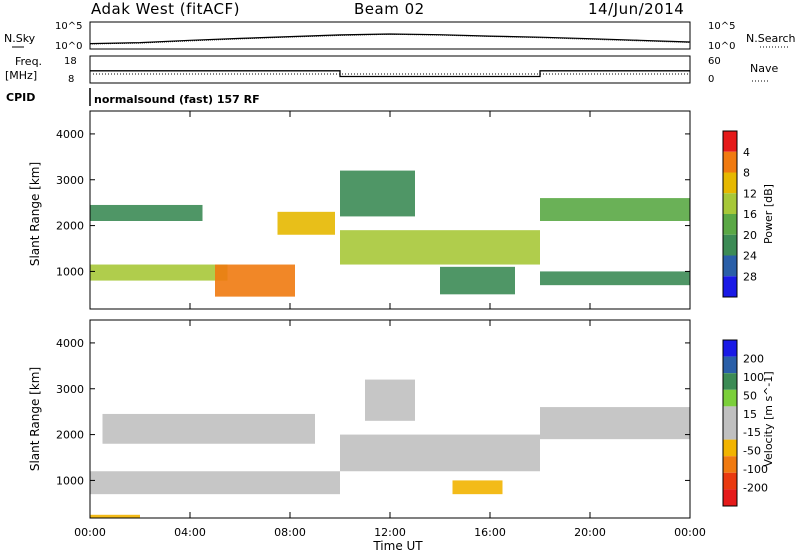 The height and width of the screenshot is (554, 800). I want to click on freq-tick-top: 18, so click(70, 61).